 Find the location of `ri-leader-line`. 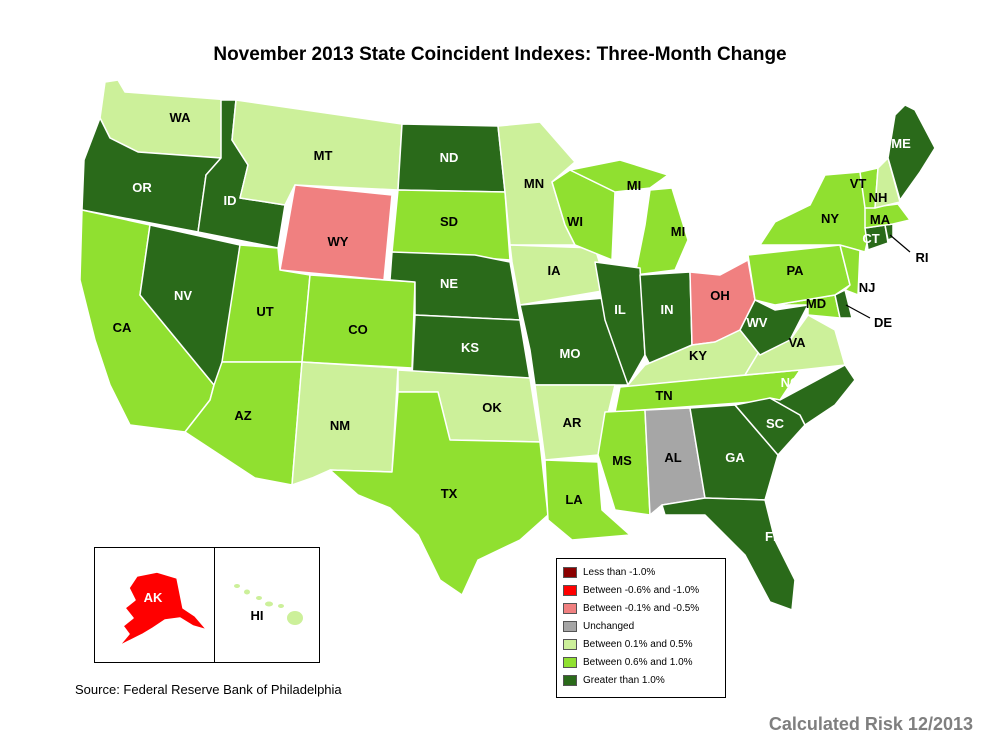

ri-leader-line is located at coordinates (900, 243).